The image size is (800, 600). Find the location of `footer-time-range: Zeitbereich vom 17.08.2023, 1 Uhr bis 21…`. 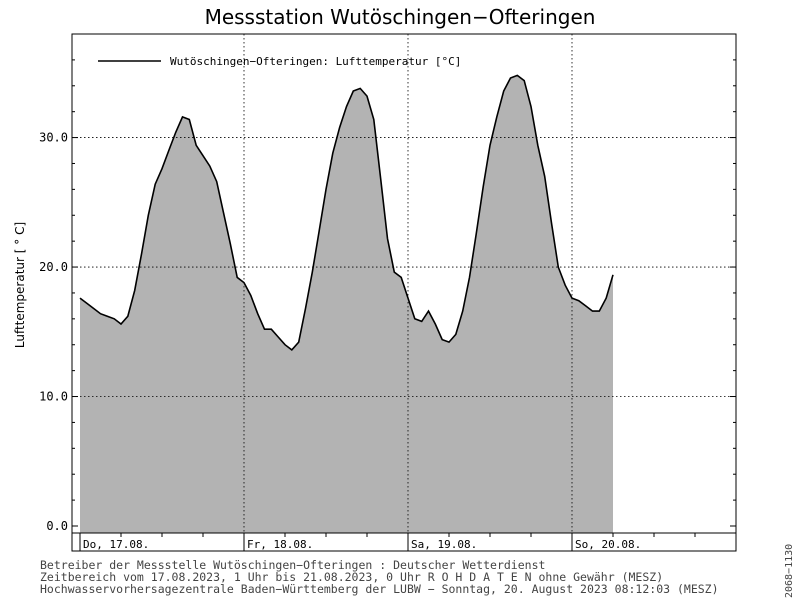

footer-time-range: Zeitbereich vom 17.08.2023, 1 Uhr bis 21… is located at coordinates (351, 577).